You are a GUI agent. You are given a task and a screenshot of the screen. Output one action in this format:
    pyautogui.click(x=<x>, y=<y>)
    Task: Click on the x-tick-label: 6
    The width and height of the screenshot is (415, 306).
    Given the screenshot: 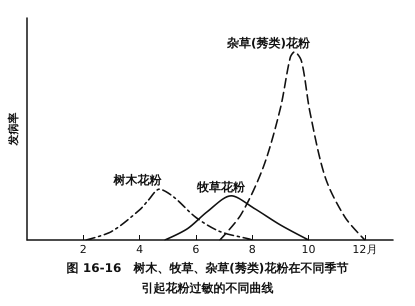 What is the action you would take?
    pyautogui.click(x=196, y=249)
    